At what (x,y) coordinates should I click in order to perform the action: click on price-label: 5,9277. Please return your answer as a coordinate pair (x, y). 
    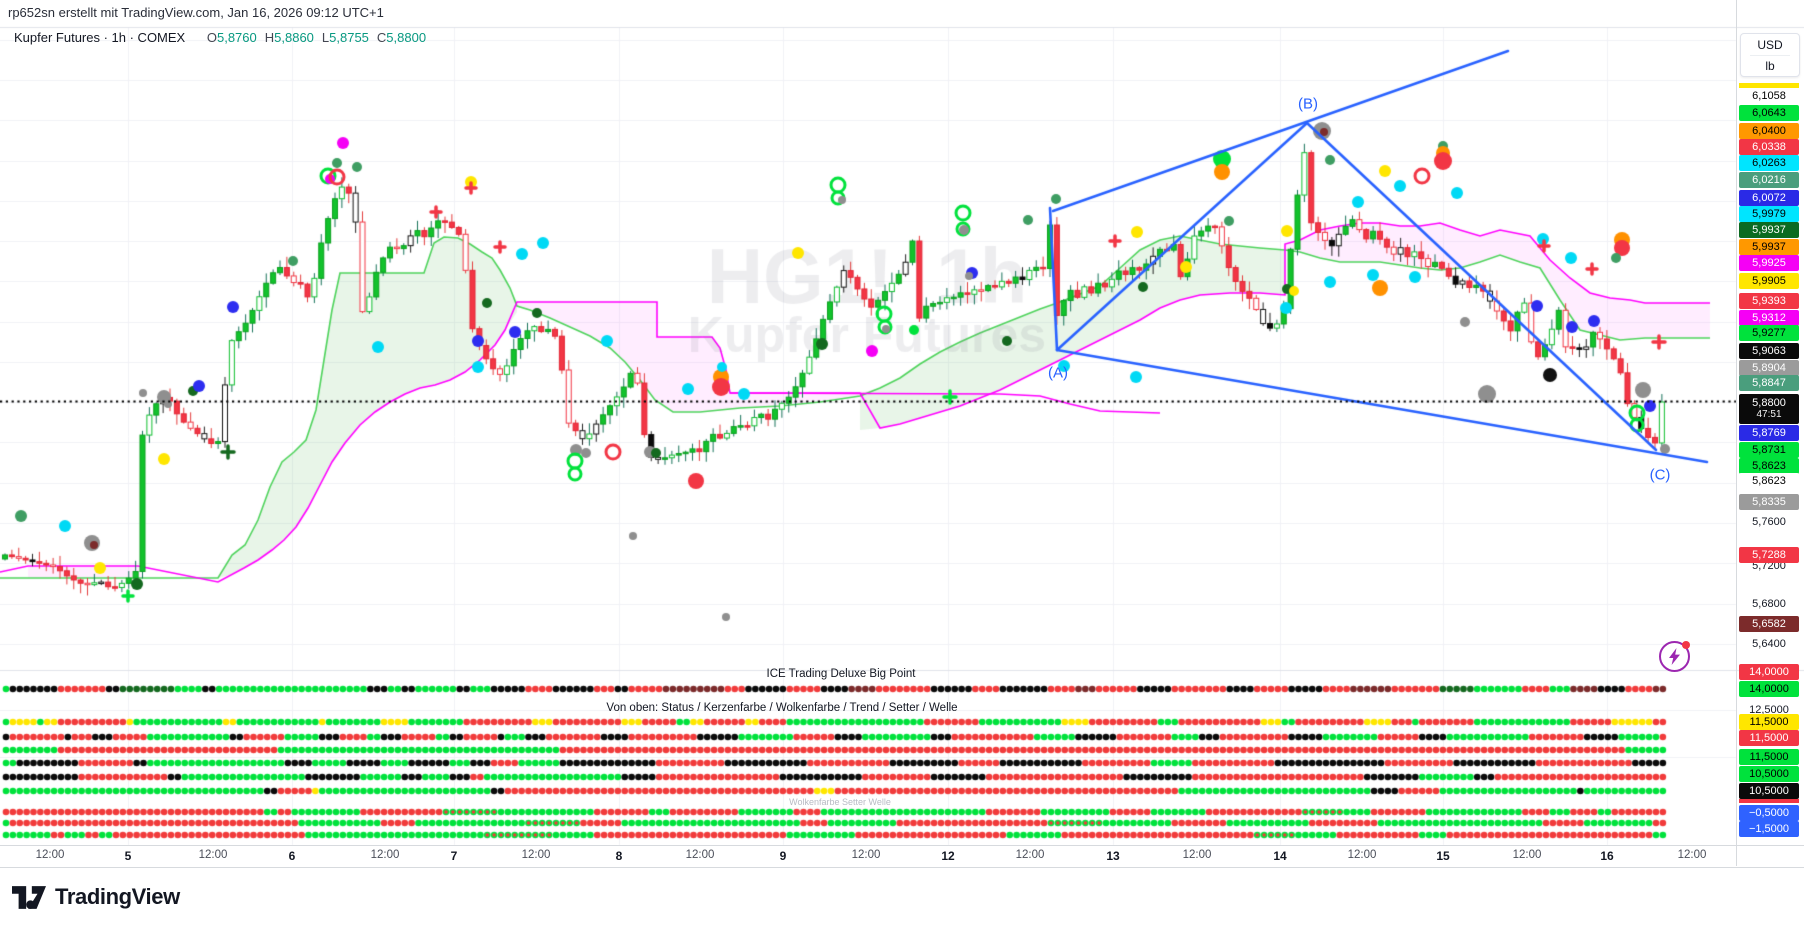
    Looking at the image, I should click on (1769, 333).